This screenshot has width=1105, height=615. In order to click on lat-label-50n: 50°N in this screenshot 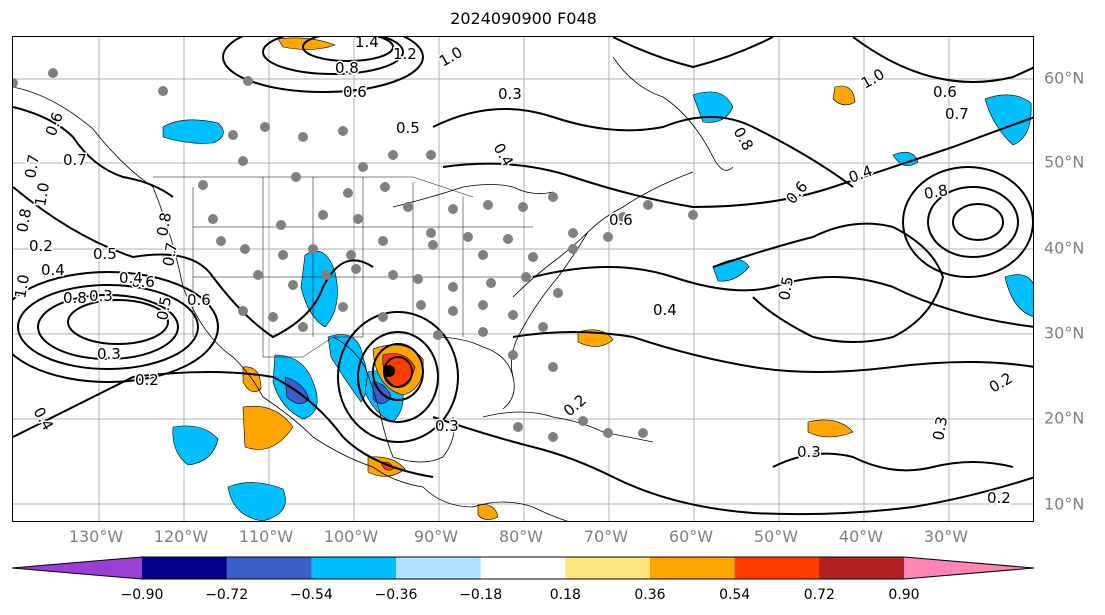, I will do `click(1064, 162)`.